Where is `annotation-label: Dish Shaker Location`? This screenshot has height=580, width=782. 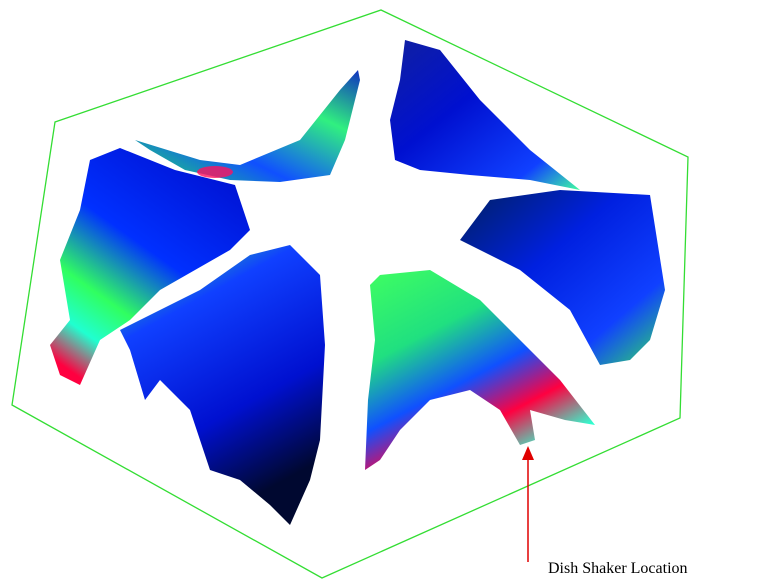
annotation-label: Dish Shaker Location is located at coordinates (618, 568).